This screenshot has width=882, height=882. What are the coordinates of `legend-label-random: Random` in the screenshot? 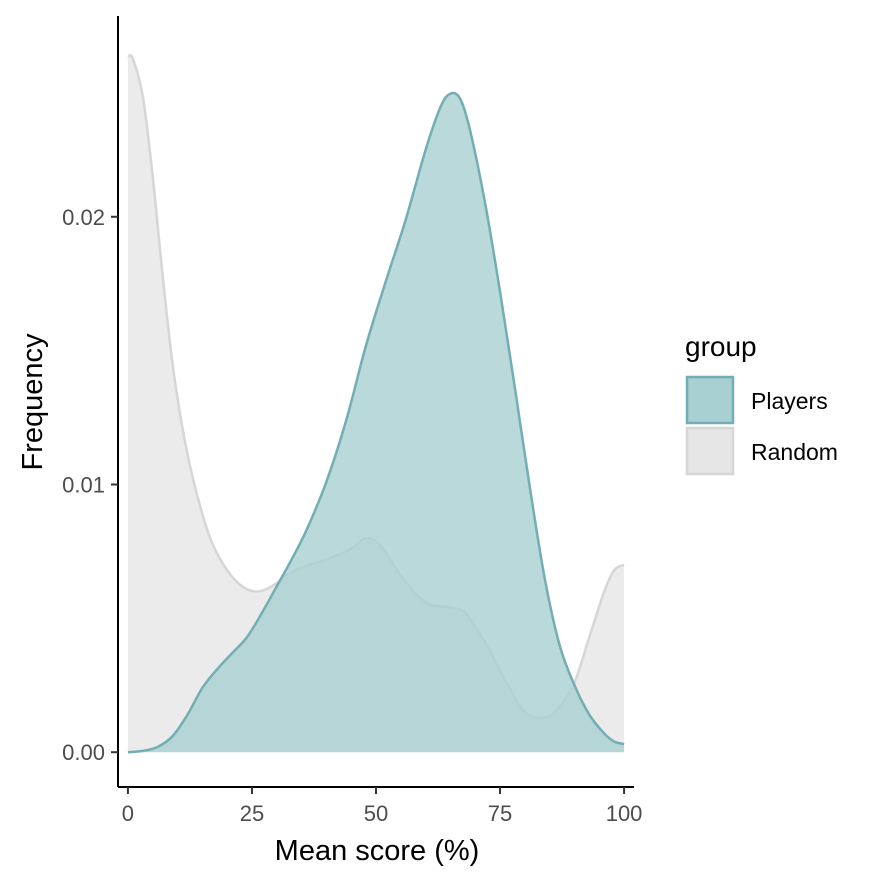 It's located at (794, 452).